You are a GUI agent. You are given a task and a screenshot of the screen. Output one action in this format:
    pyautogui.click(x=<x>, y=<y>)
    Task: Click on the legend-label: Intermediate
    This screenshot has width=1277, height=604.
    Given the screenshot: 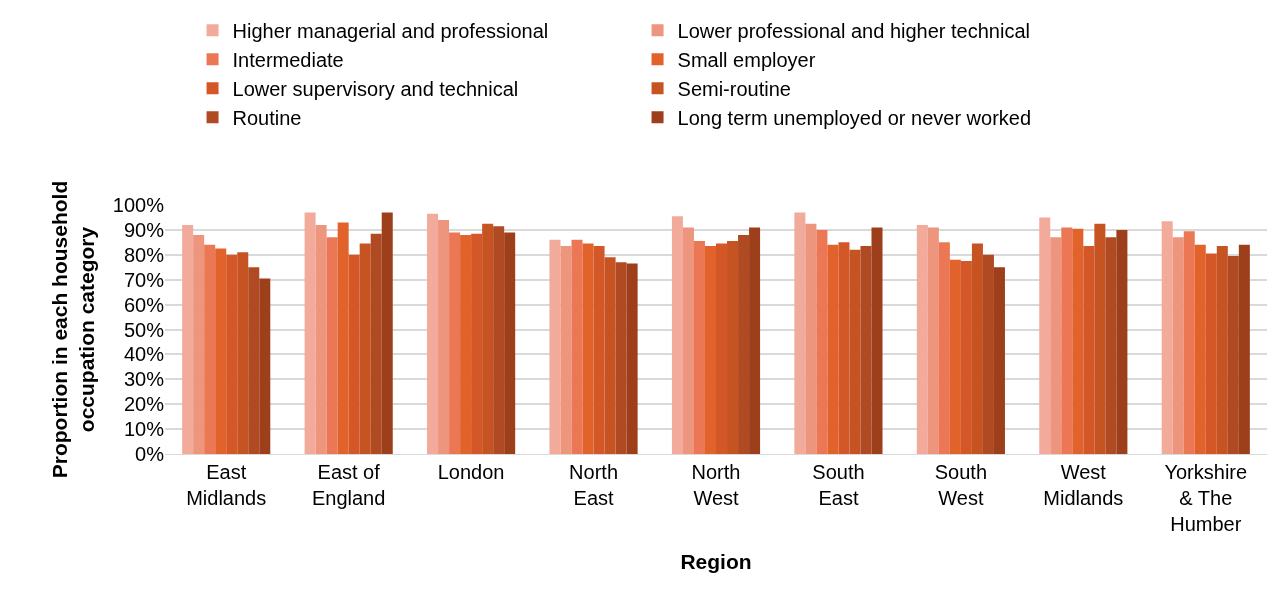 What is the action you would take?
    pyautogui.click(x=288, y=60)
    